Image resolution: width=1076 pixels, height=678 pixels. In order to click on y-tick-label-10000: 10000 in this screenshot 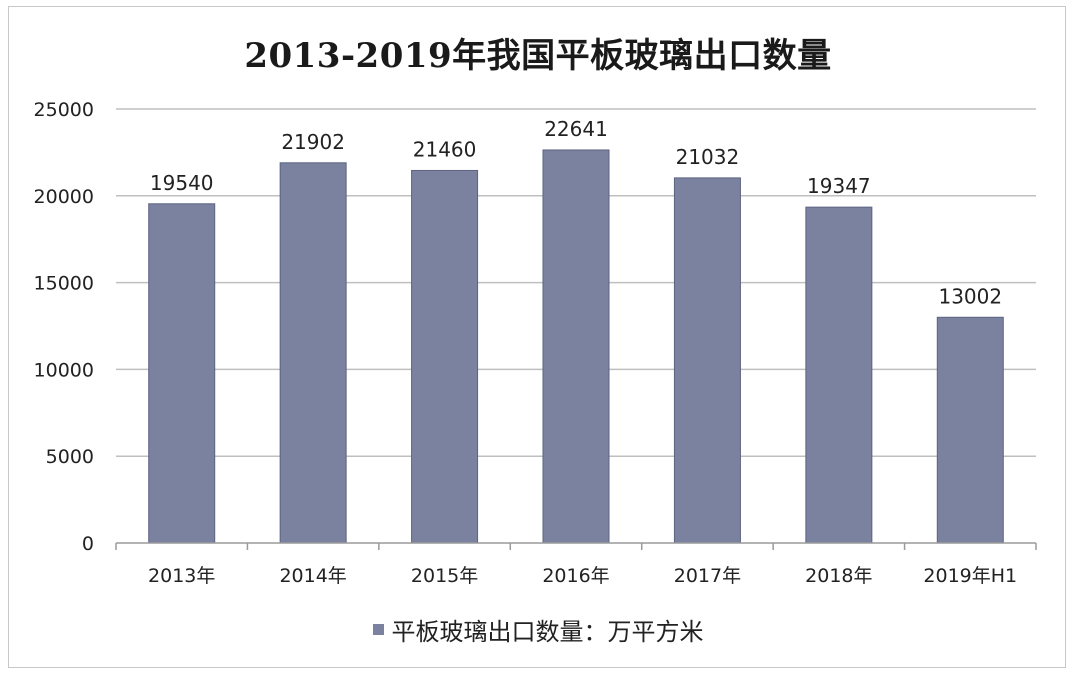, I will do `click(64, 370)`.